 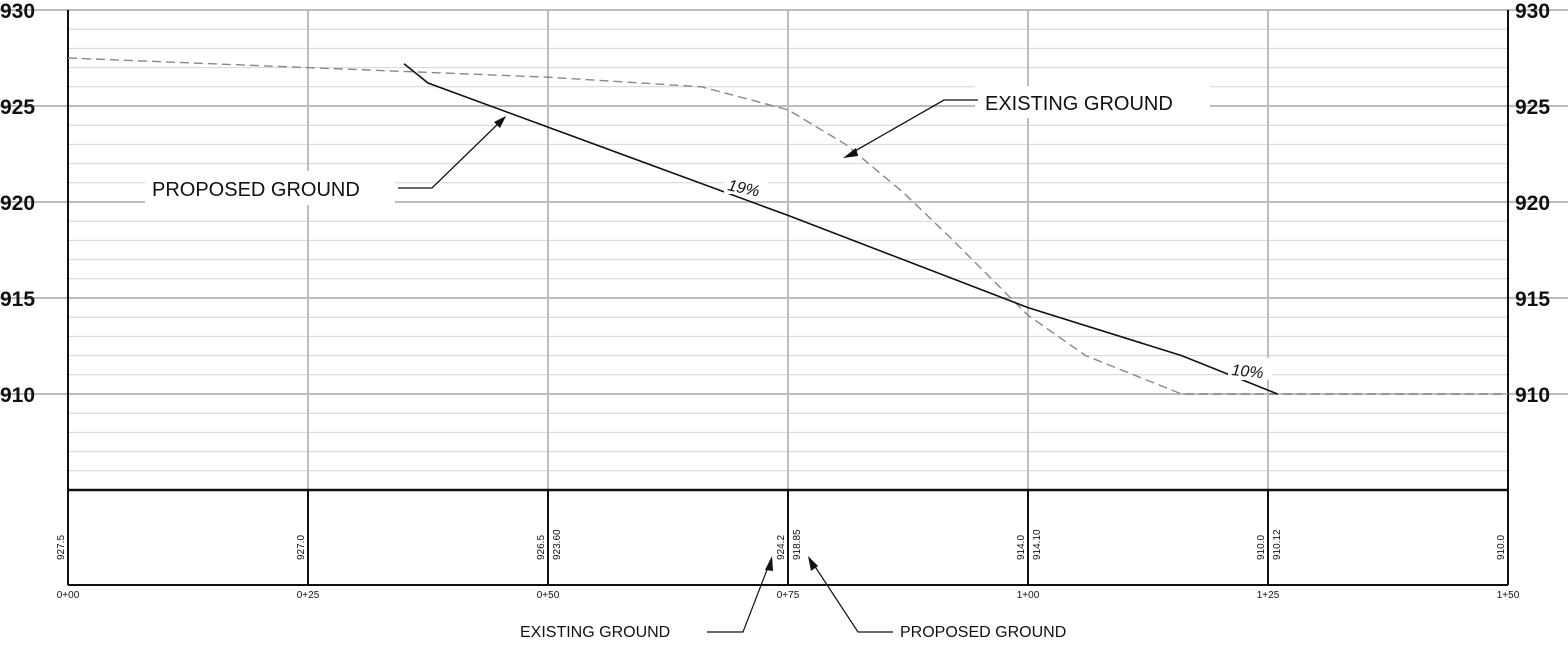 I want to click on proposed-arrowhead-bottom, so click(x=813, y=563).